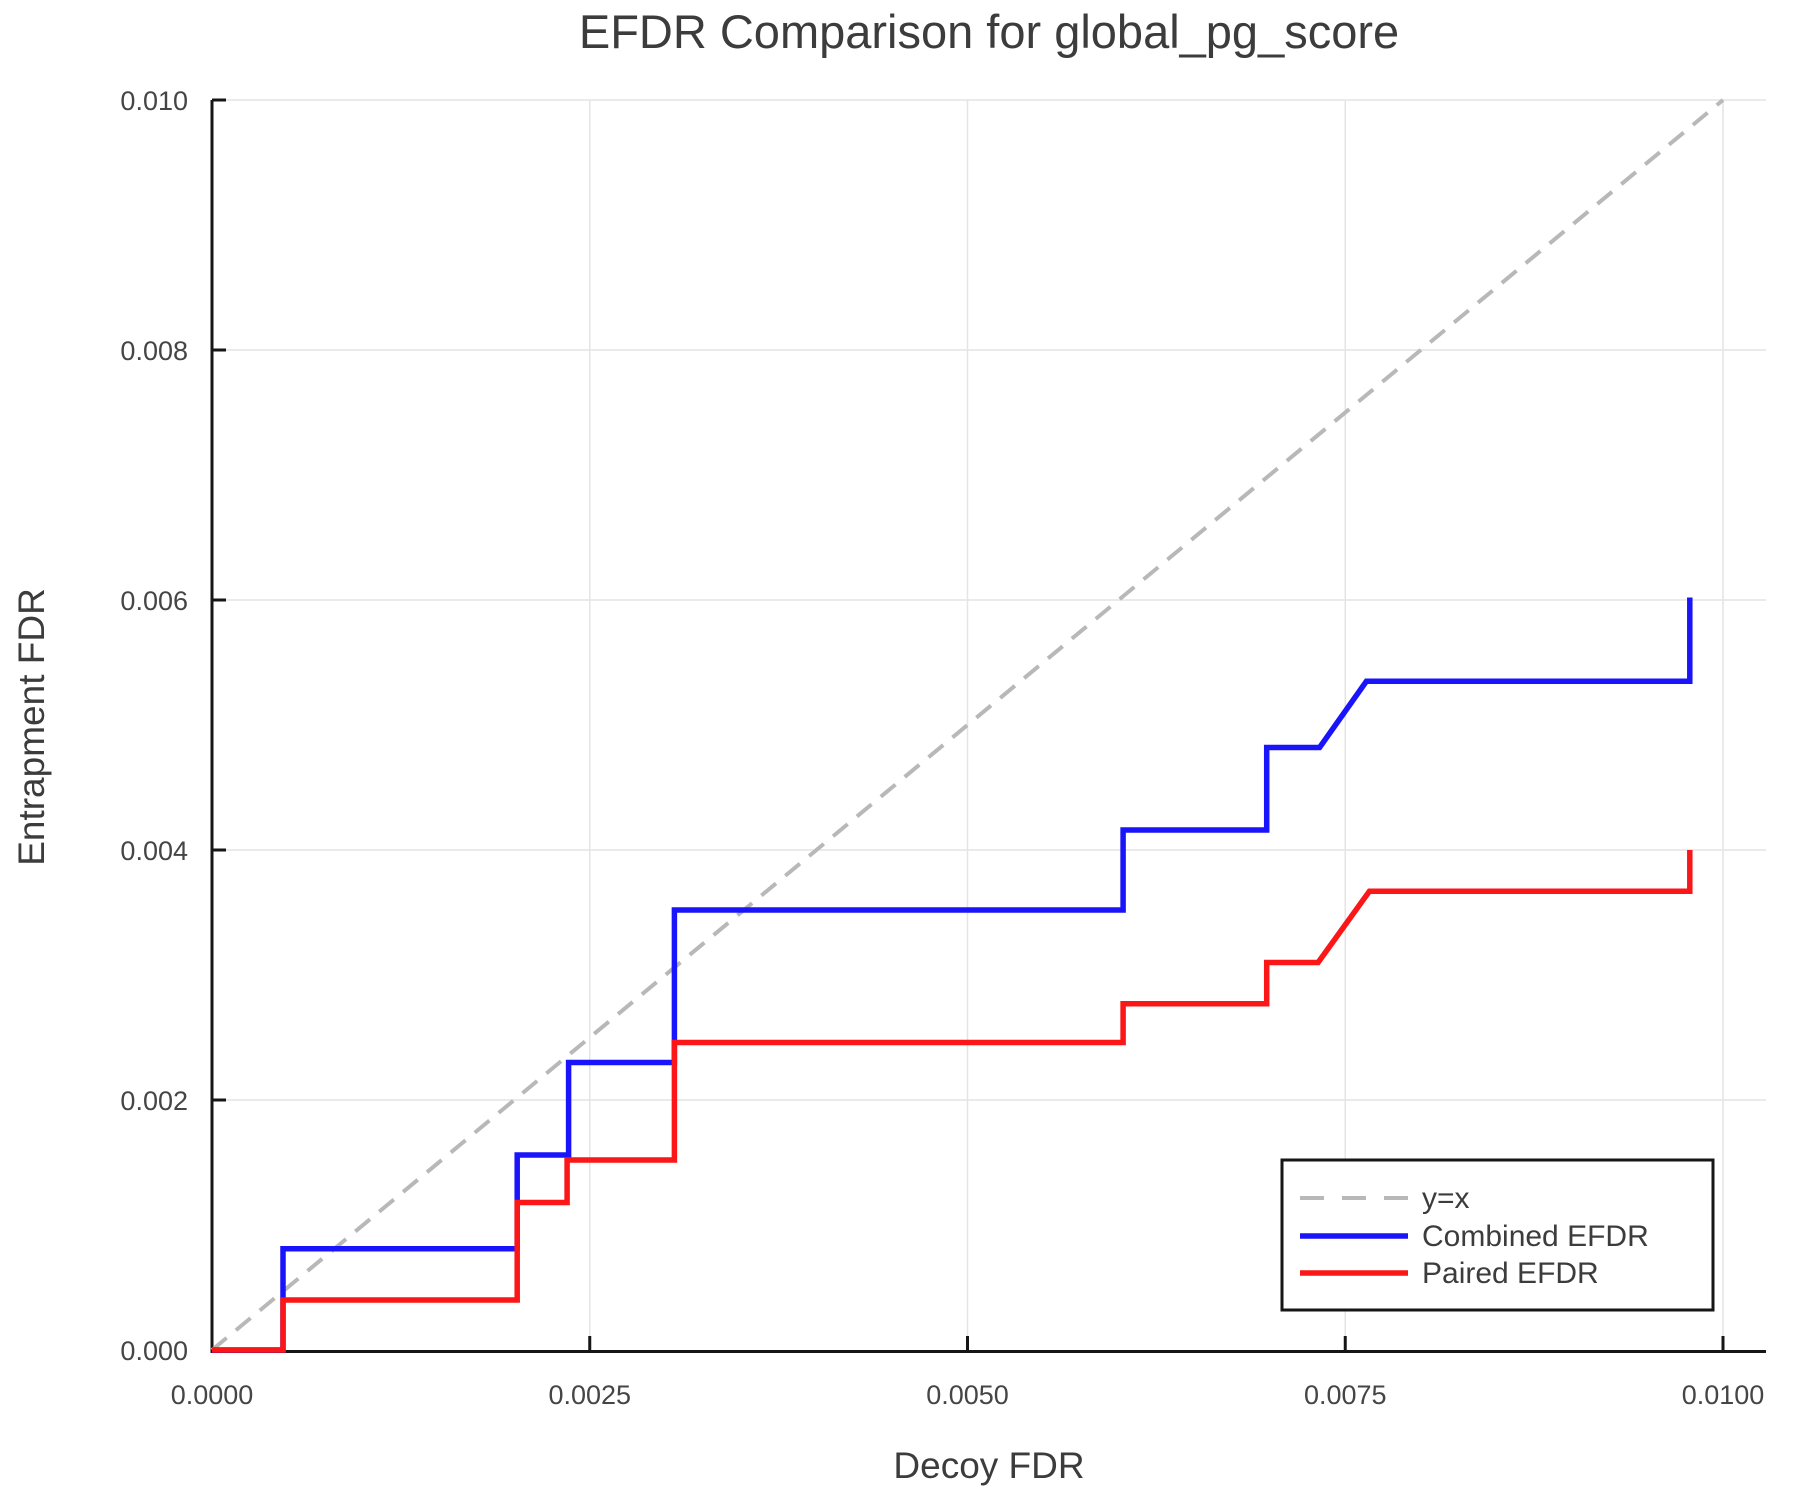  I want to click on y-tick-label: 0.010, so click(154, 101).